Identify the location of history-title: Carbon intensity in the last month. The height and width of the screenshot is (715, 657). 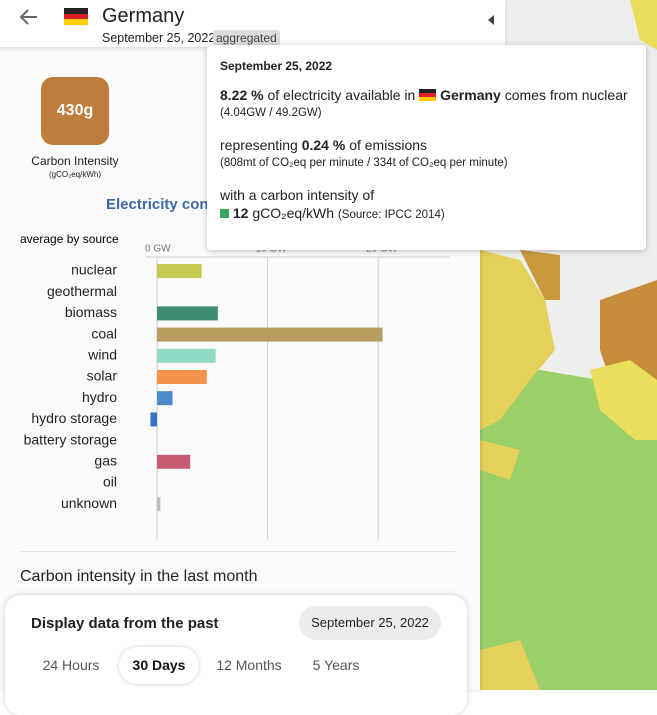
(139, 576).